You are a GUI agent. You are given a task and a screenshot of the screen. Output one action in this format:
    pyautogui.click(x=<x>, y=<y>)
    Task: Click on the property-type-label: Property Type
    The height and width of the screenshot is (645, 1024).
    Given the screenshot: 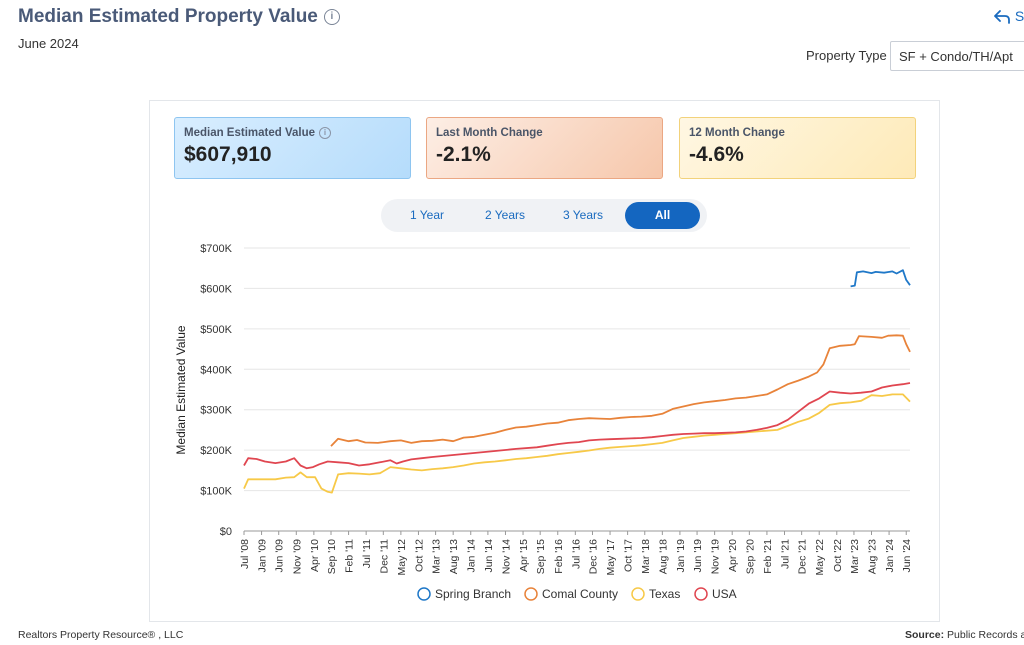 What is the action you would take?
    pyautogui.click(x=846, y=55)
    